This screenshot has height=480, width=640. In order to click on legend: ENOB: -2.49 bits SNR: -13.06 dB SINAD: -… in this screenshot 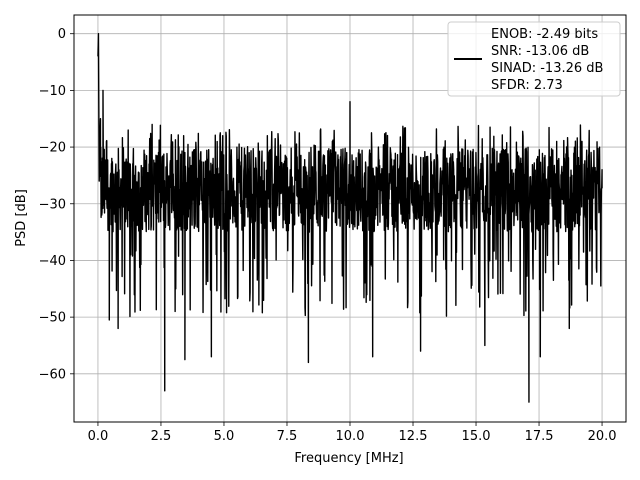, I will do `click(534, 59)`.